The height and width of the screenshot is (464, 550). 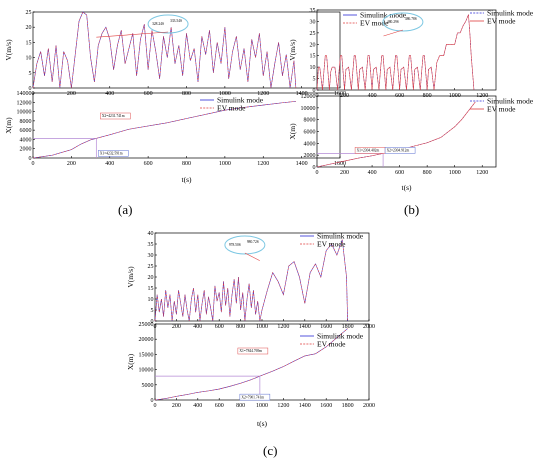 I want to click on x-tick-label: 1800, so click(x=348, y=327).